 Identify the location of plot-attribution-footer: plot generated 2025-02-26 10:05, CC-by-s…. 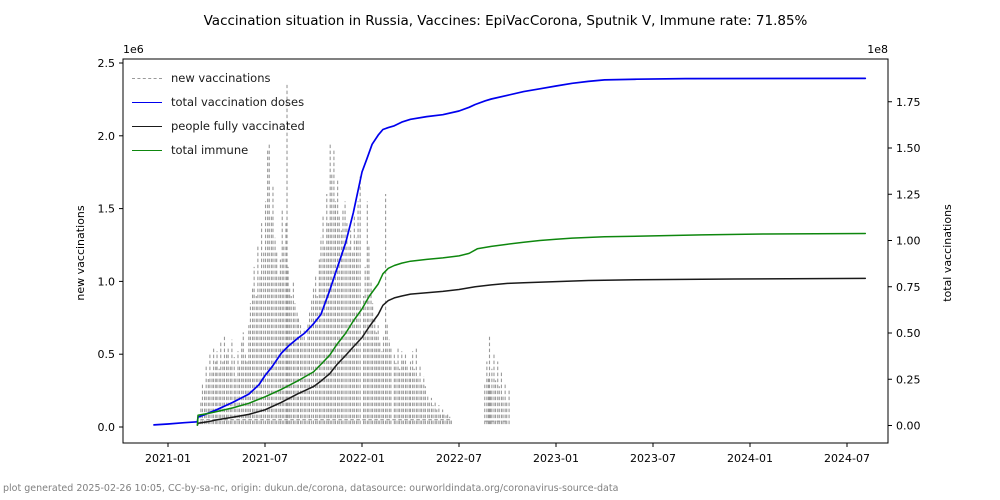
(311, 488).